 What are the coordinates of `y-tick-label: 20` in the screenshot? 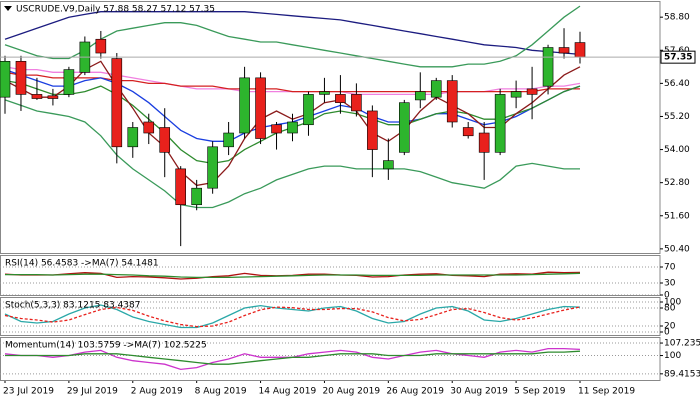 It's located at (670, 327).